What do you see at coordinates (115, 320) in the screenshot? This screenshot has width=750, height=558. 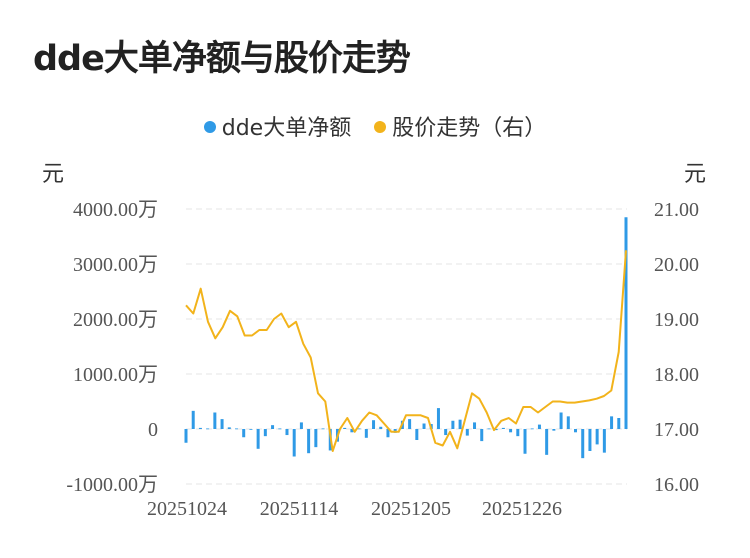 I see `y-left-tick-label: 2000.00万` at bounding box center [115, 320].